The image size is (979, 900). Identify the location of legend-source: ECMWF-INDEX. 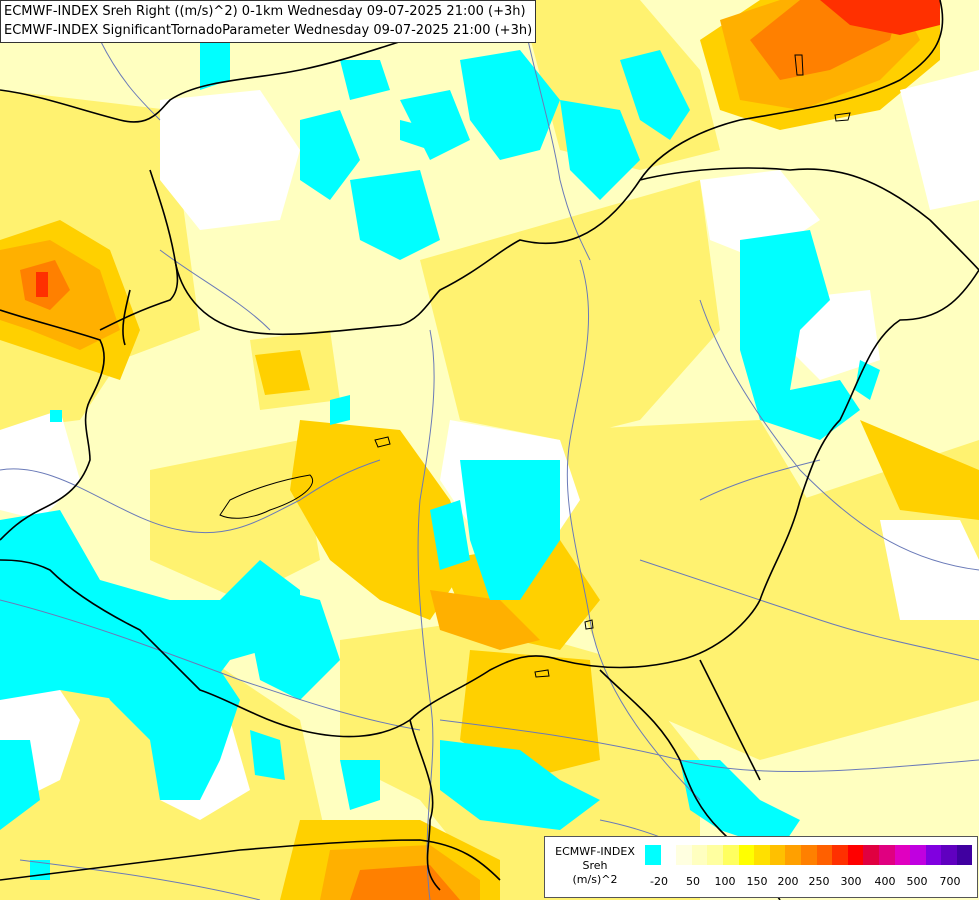
(595, 851).